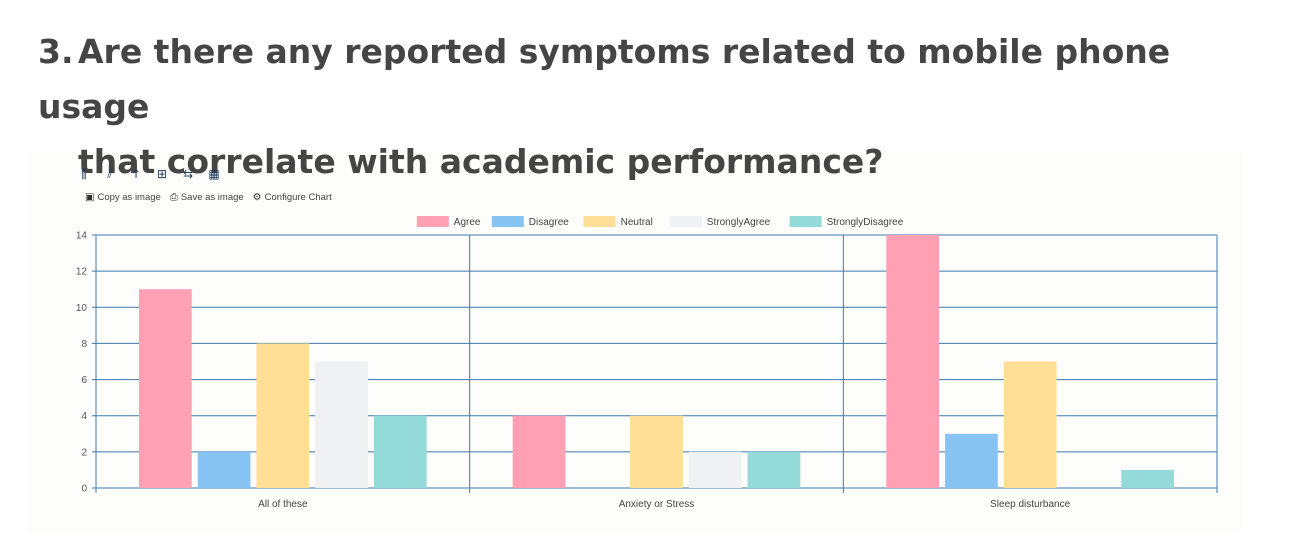 This screenshot has height=550, width=1291. What do you see at coordinates (90, 197) in the screenshot?
I see `image-icon: ▣` at bounding box center [90, 197].